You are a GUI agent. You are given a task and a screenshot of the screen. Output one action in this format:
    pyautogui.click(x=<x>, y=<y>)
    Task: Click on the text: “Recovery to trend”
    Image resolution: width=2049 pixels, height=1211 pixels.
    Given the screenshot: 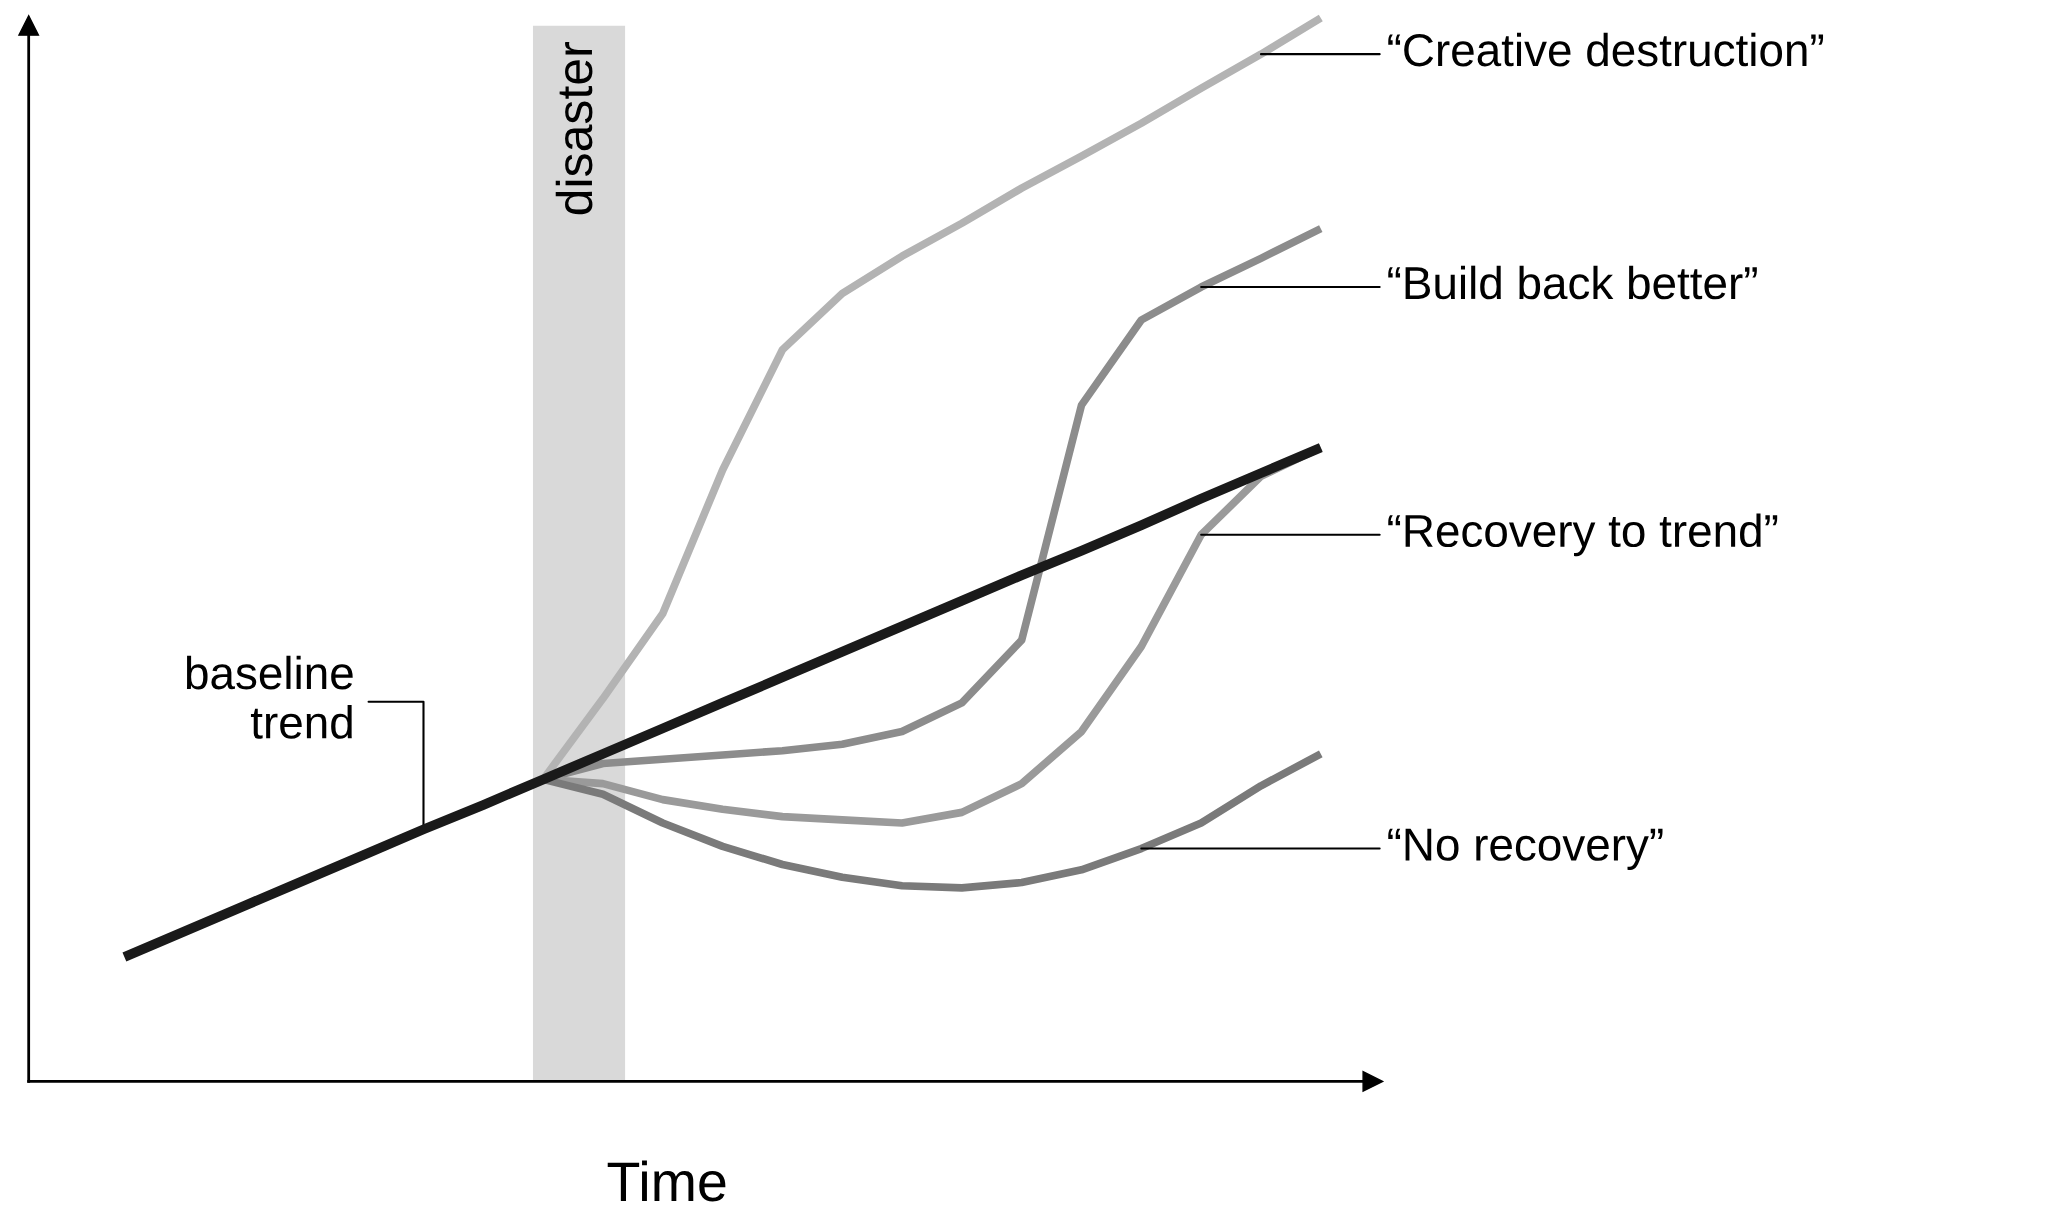 What is the action you would take?
    pyautogui.click(x=1583, y=535)
    